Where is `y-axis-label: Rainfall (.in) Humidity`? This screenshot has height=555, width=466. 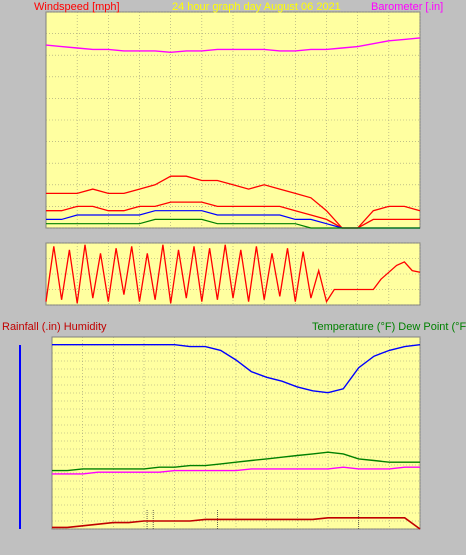 y-axis-label: Rainfall (.in) Humidity is located at coordinates (54, 327).